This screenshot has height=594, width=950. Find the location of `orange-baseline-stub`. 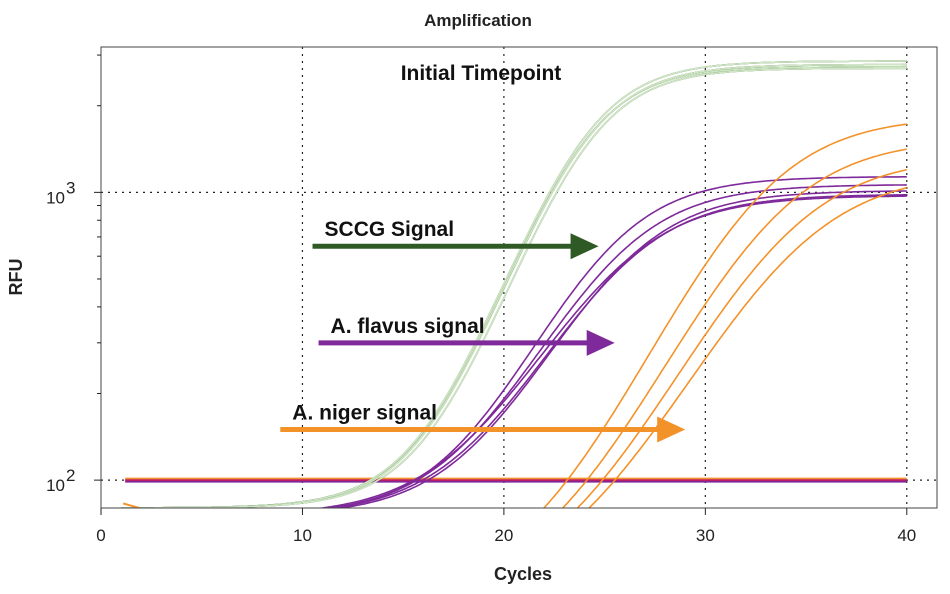

orange-baseline-stub is located at coordinates (131, 505).